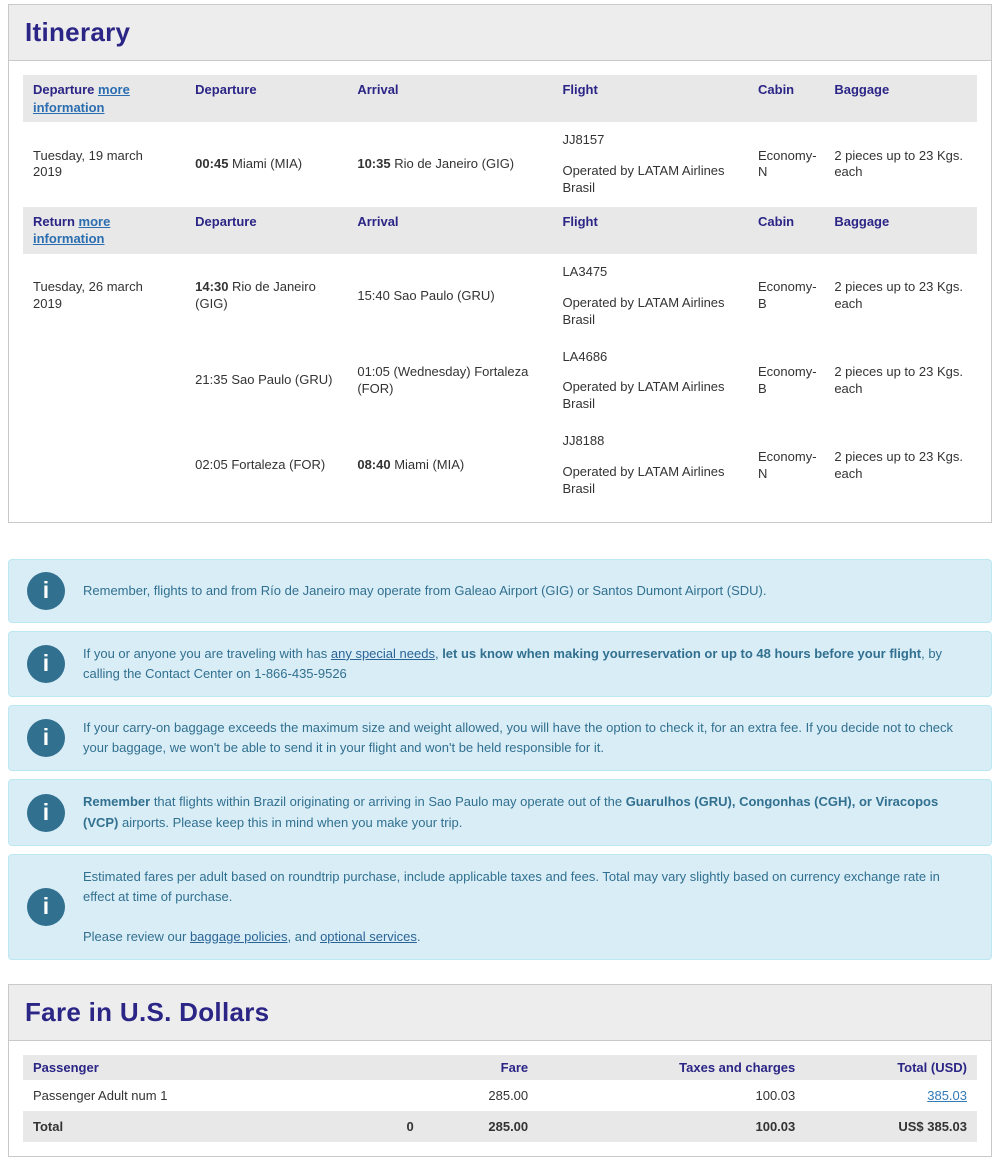 The image size is (1000, 1165). I want to click on date-cell: Tuesday, 19 march 2019, so click(88, 163).